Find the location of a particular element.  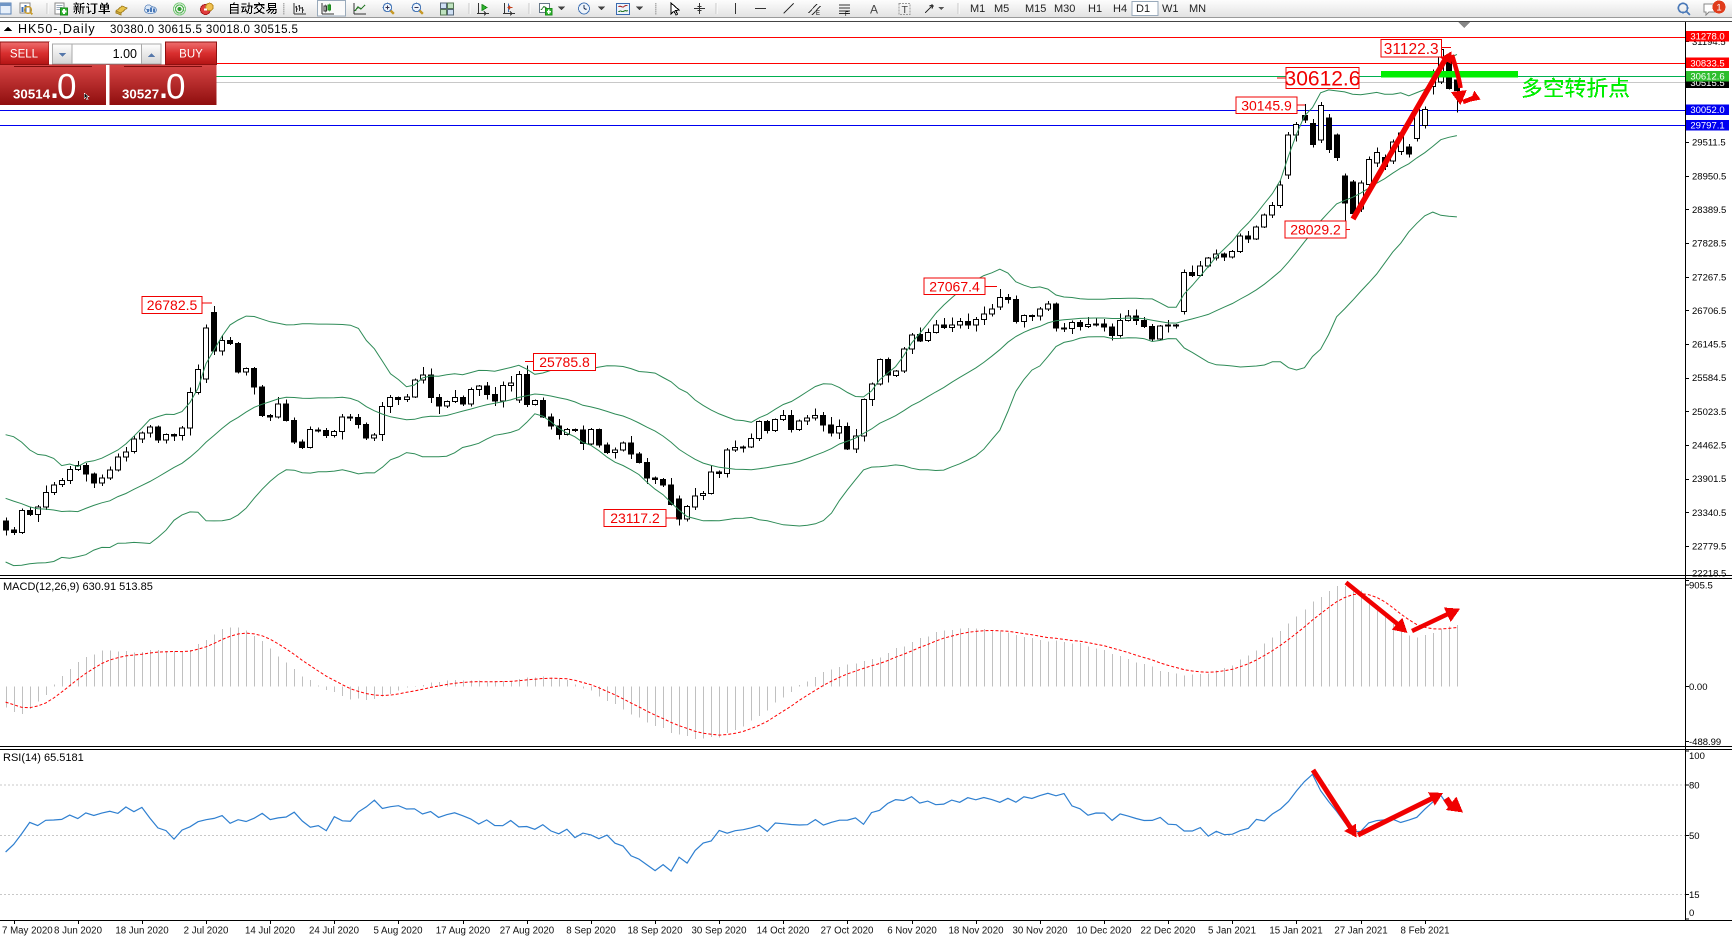

svg-text: MN is located at coordinates (1197, 9).